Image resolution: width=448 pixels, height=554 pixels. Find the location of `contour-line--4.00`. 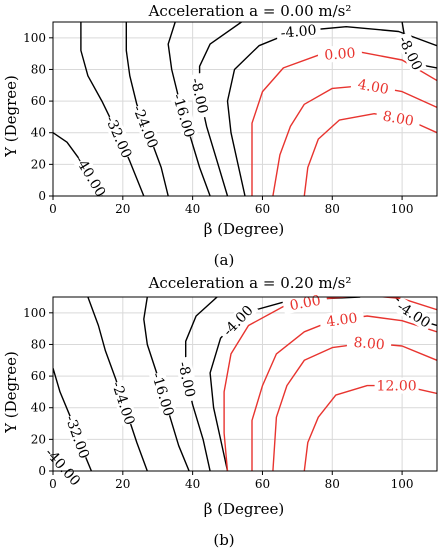

contour-line--4.00 is located at coordinates (331, 111).